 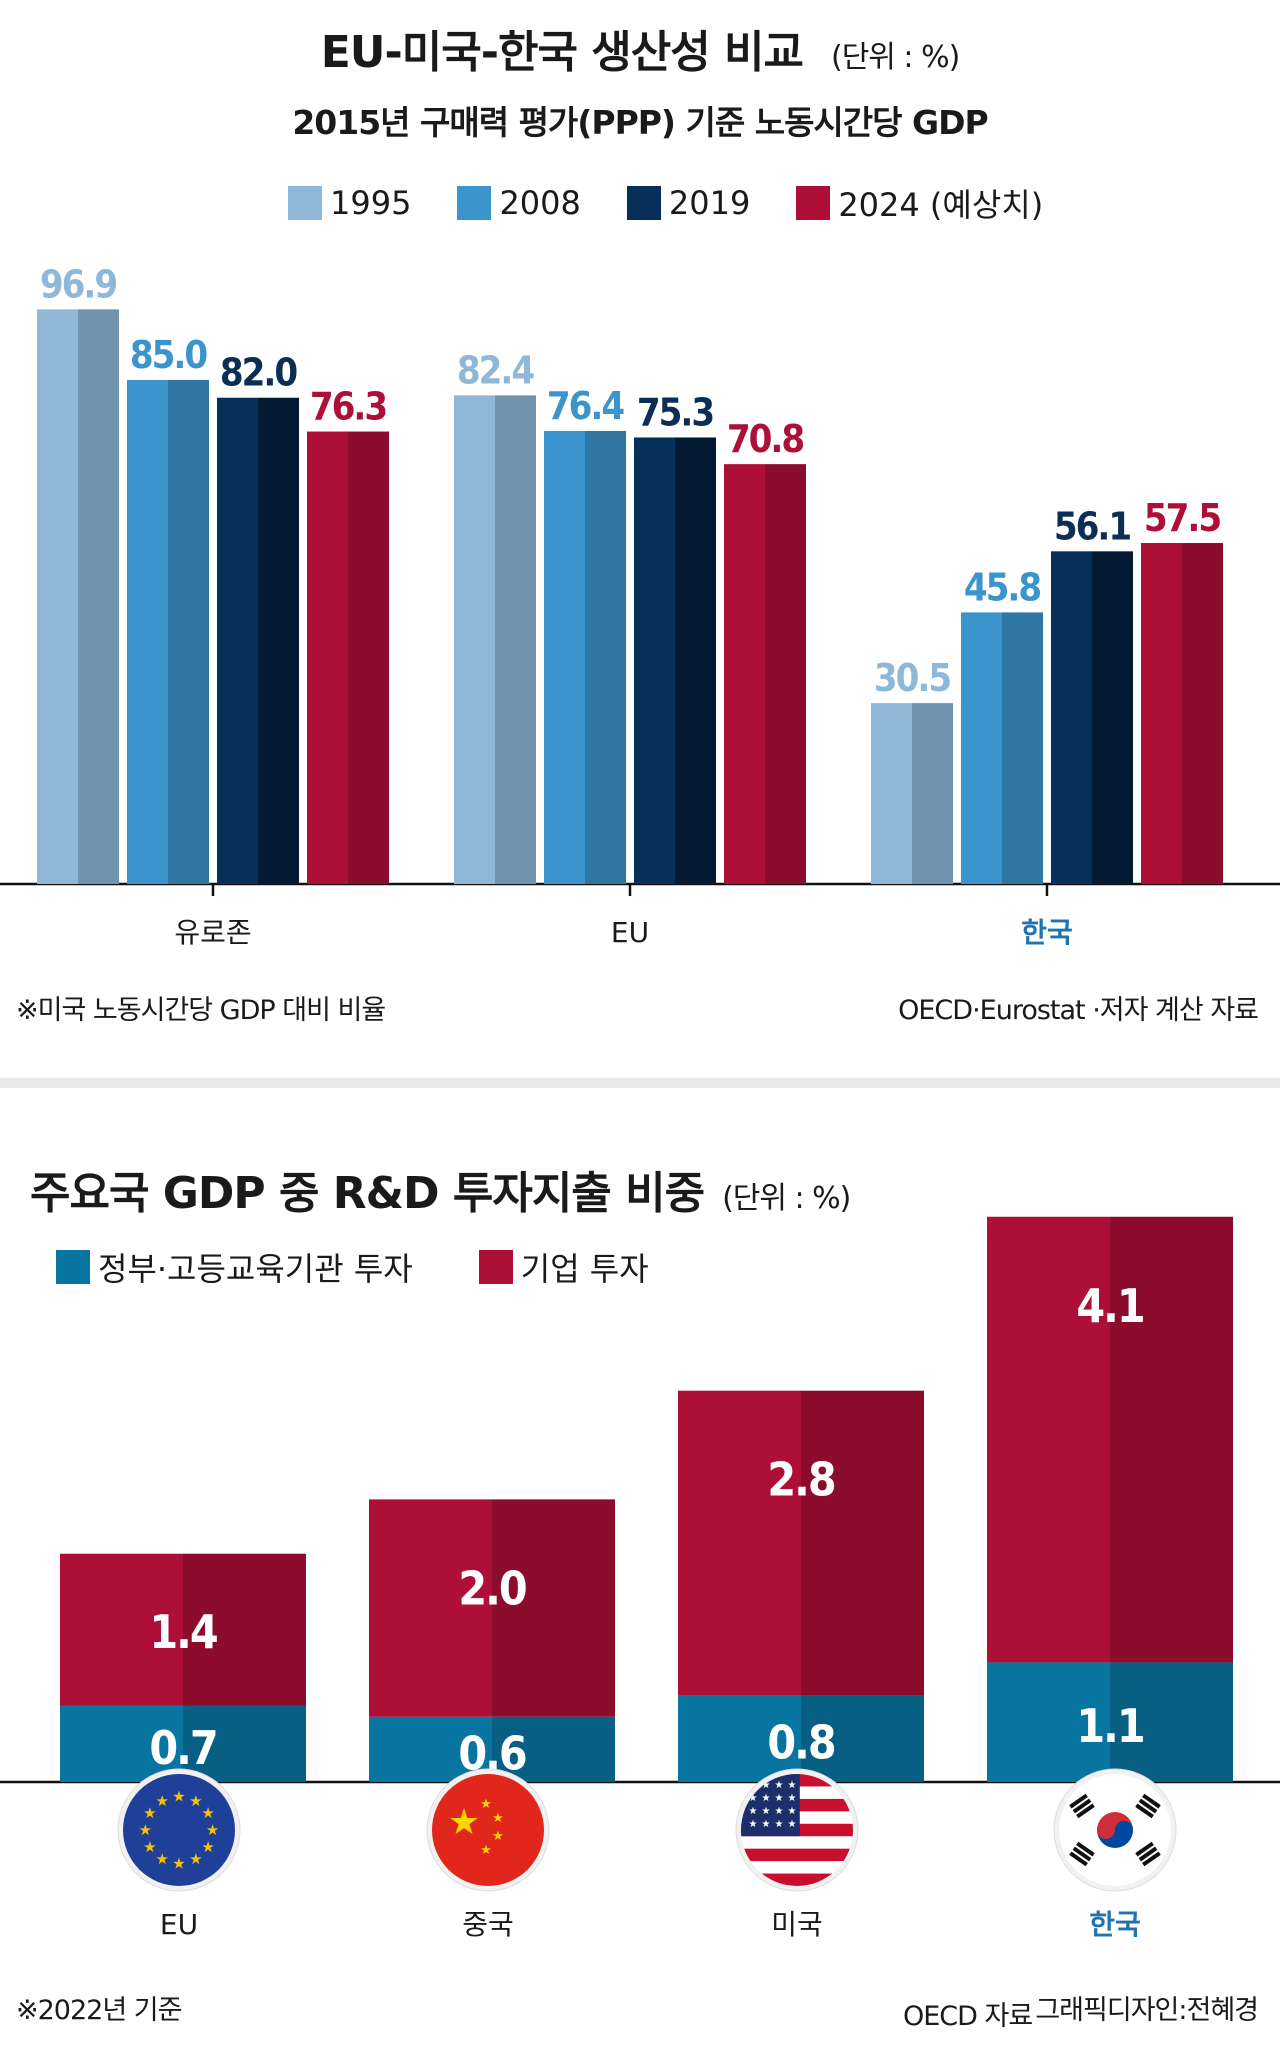 What do you see at coordinates (786, 1198) in the screenshot?
I see `rnd-unit-label: (단위 : %)` at bounding box center [786, 1198].